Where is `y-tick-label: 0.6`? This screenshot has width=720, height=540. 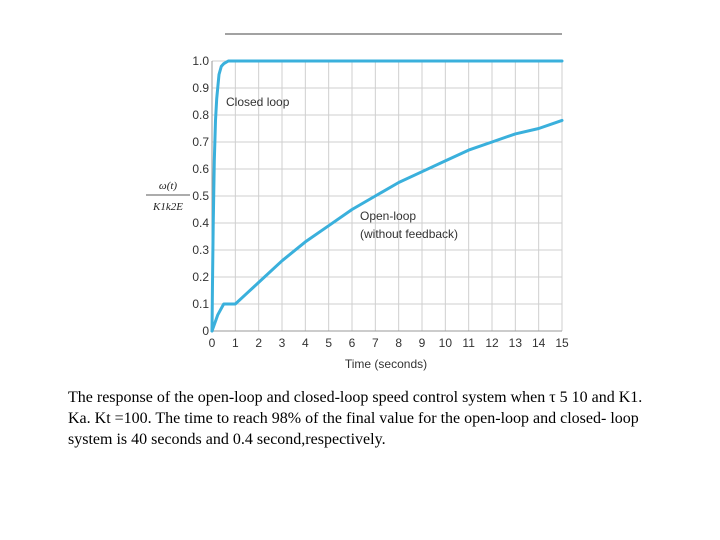
y-tick-label: 0.6 is located at coordinates (200, 169).